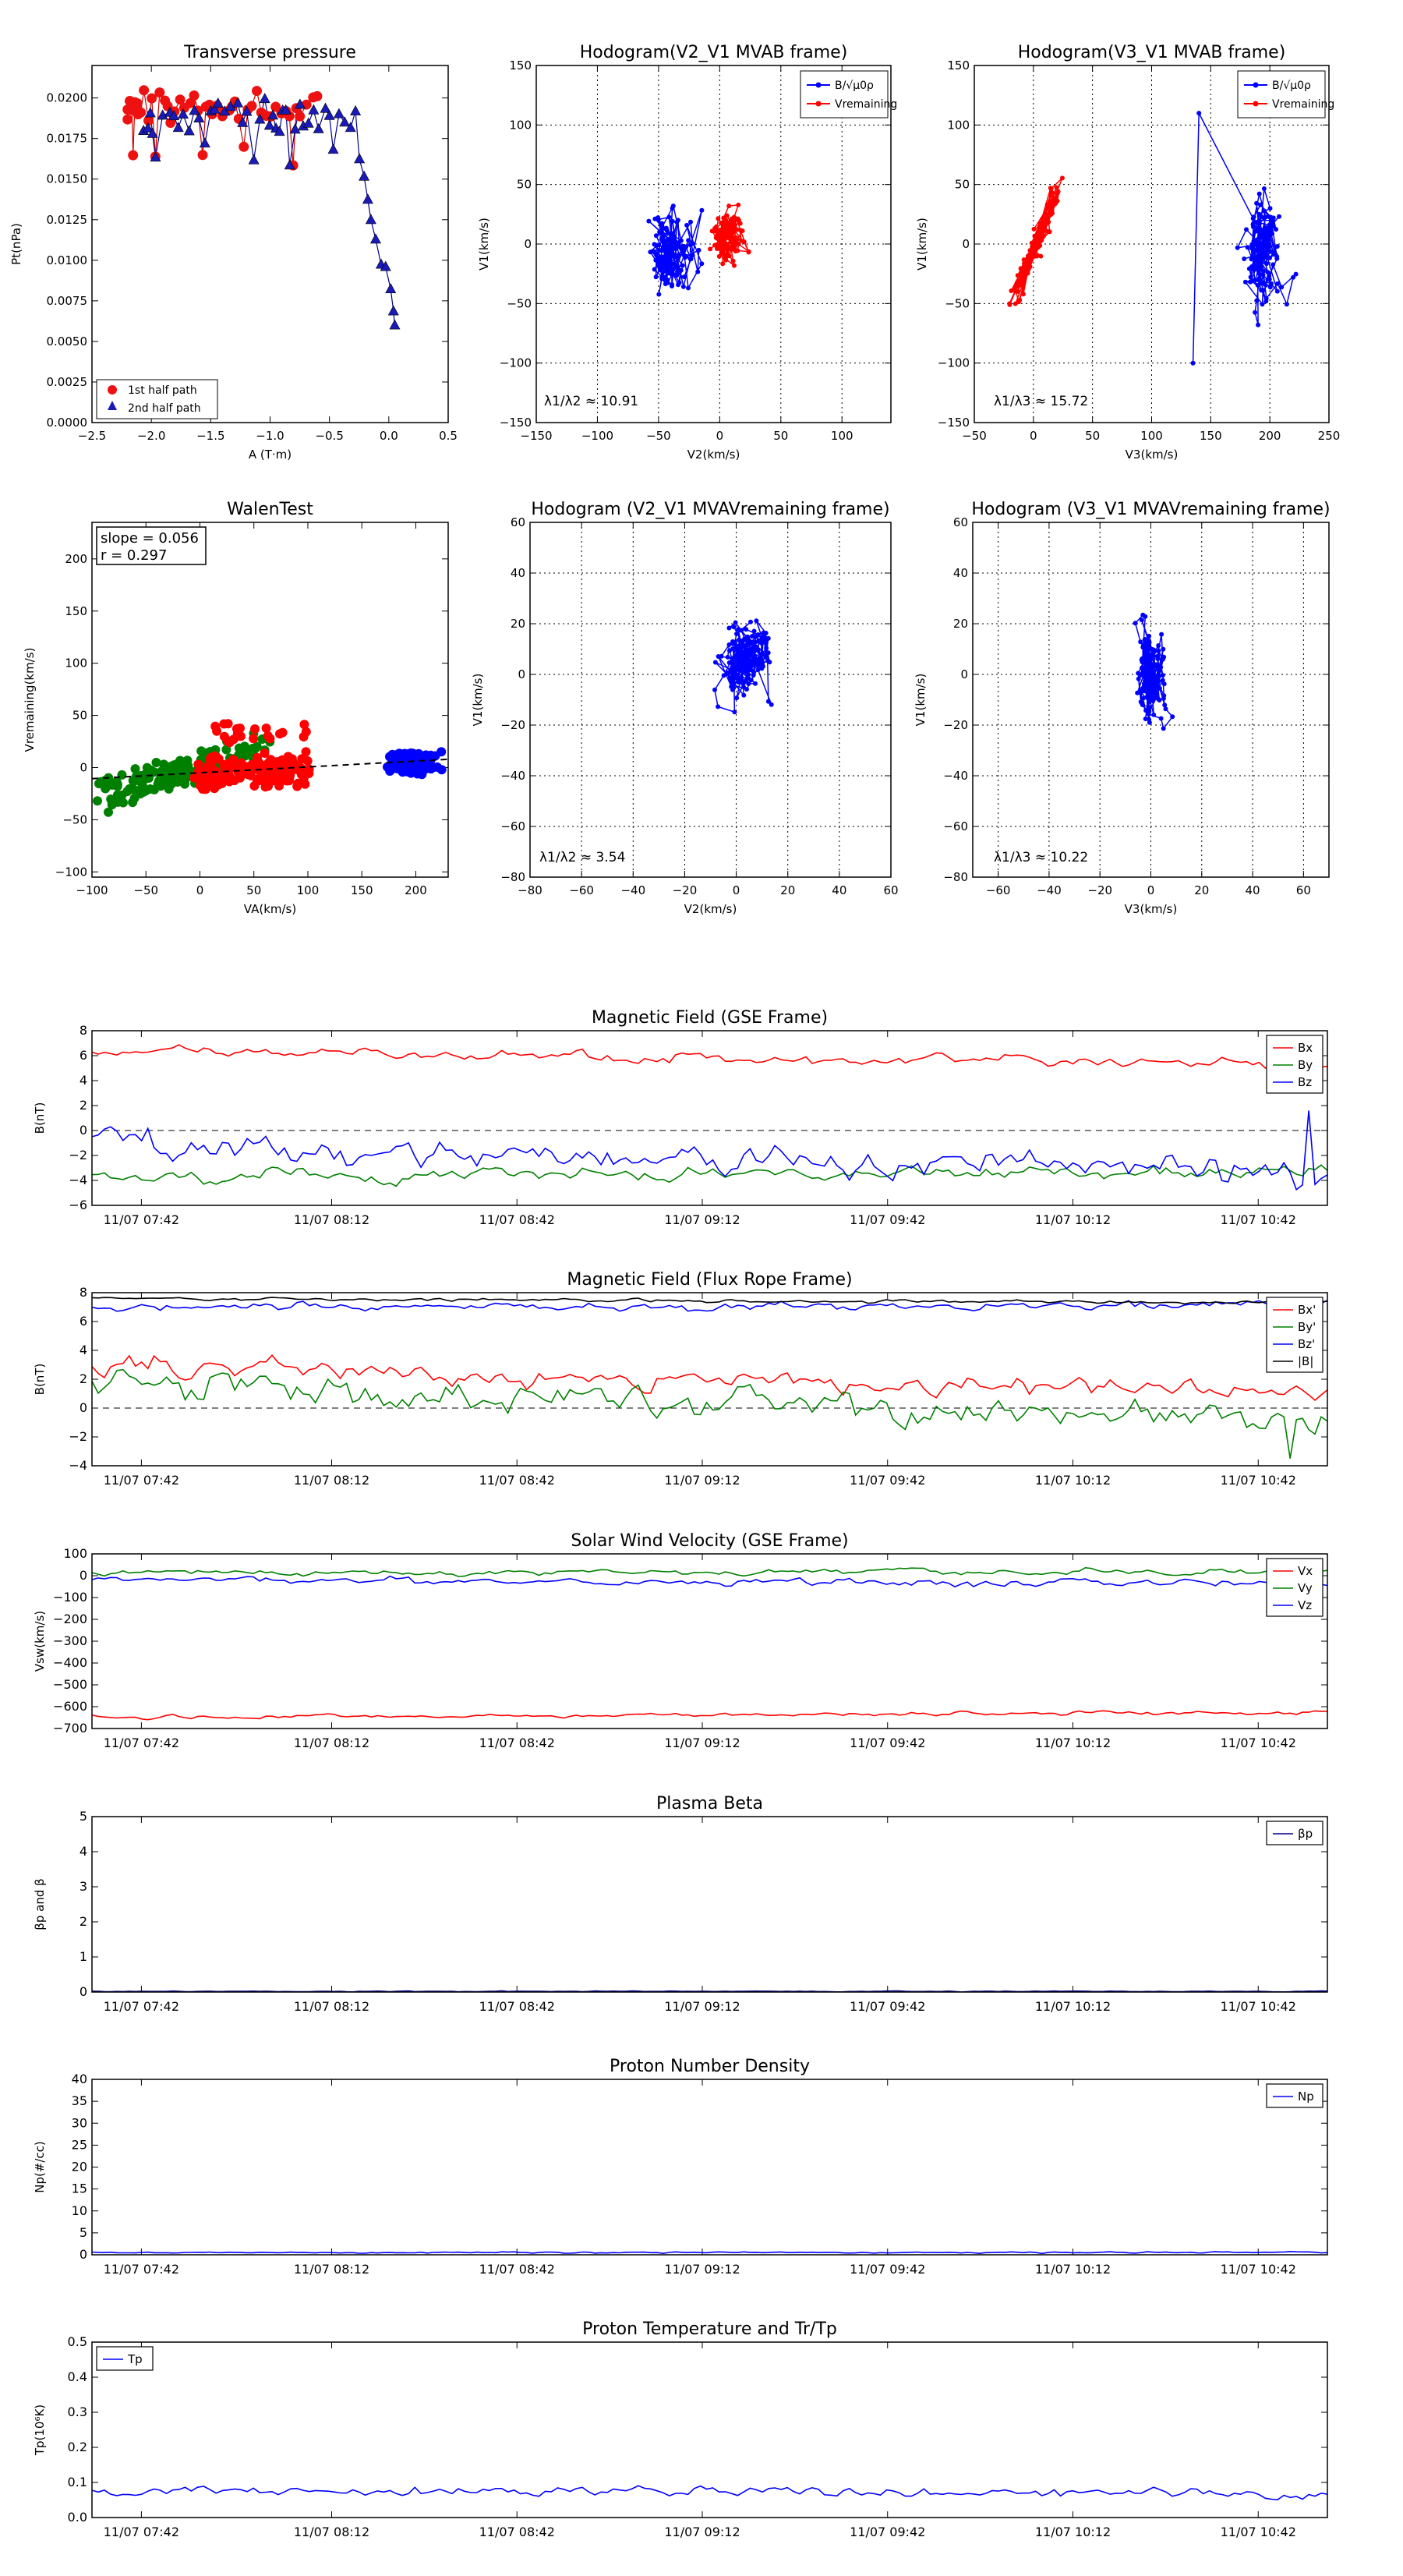  Describe the element at coordinates (710, 909) in the screenshot. I see `x-axis-label: V2(km/s)` at that location.